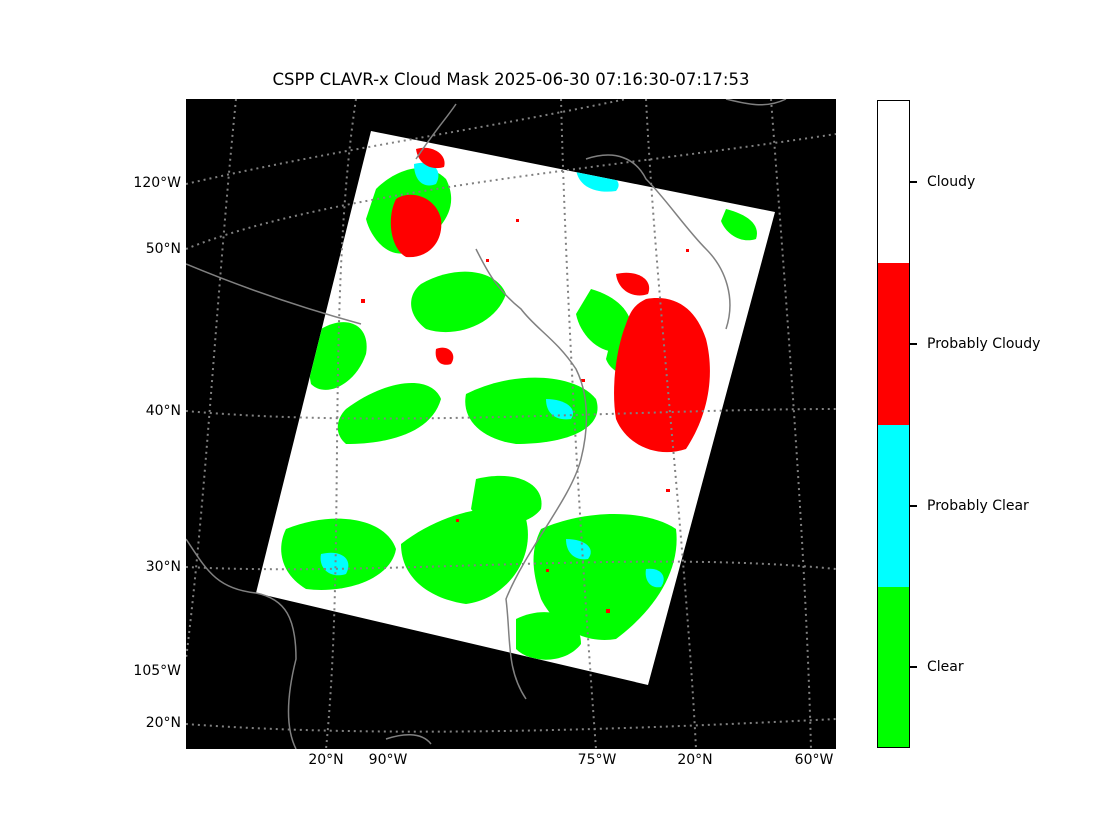 Image resolution: width=1120 pixels, height=840 pixels. What do you see at coordinates (163, 723) in the screenshot?
I see `left-label-20n: 20°N` at bounding box center [163, 723].